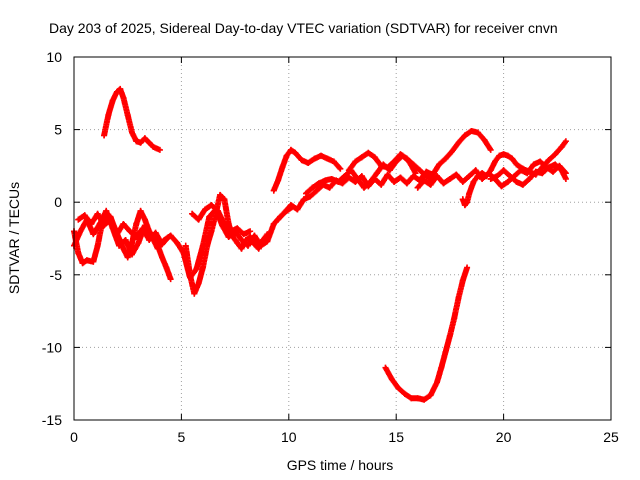 The height and width of the screenshot is (480, 640). What do you see at coordinates (182, 437) in the screenshot?
I see `x-tick-label: 5` at bounding box center [182, 437].